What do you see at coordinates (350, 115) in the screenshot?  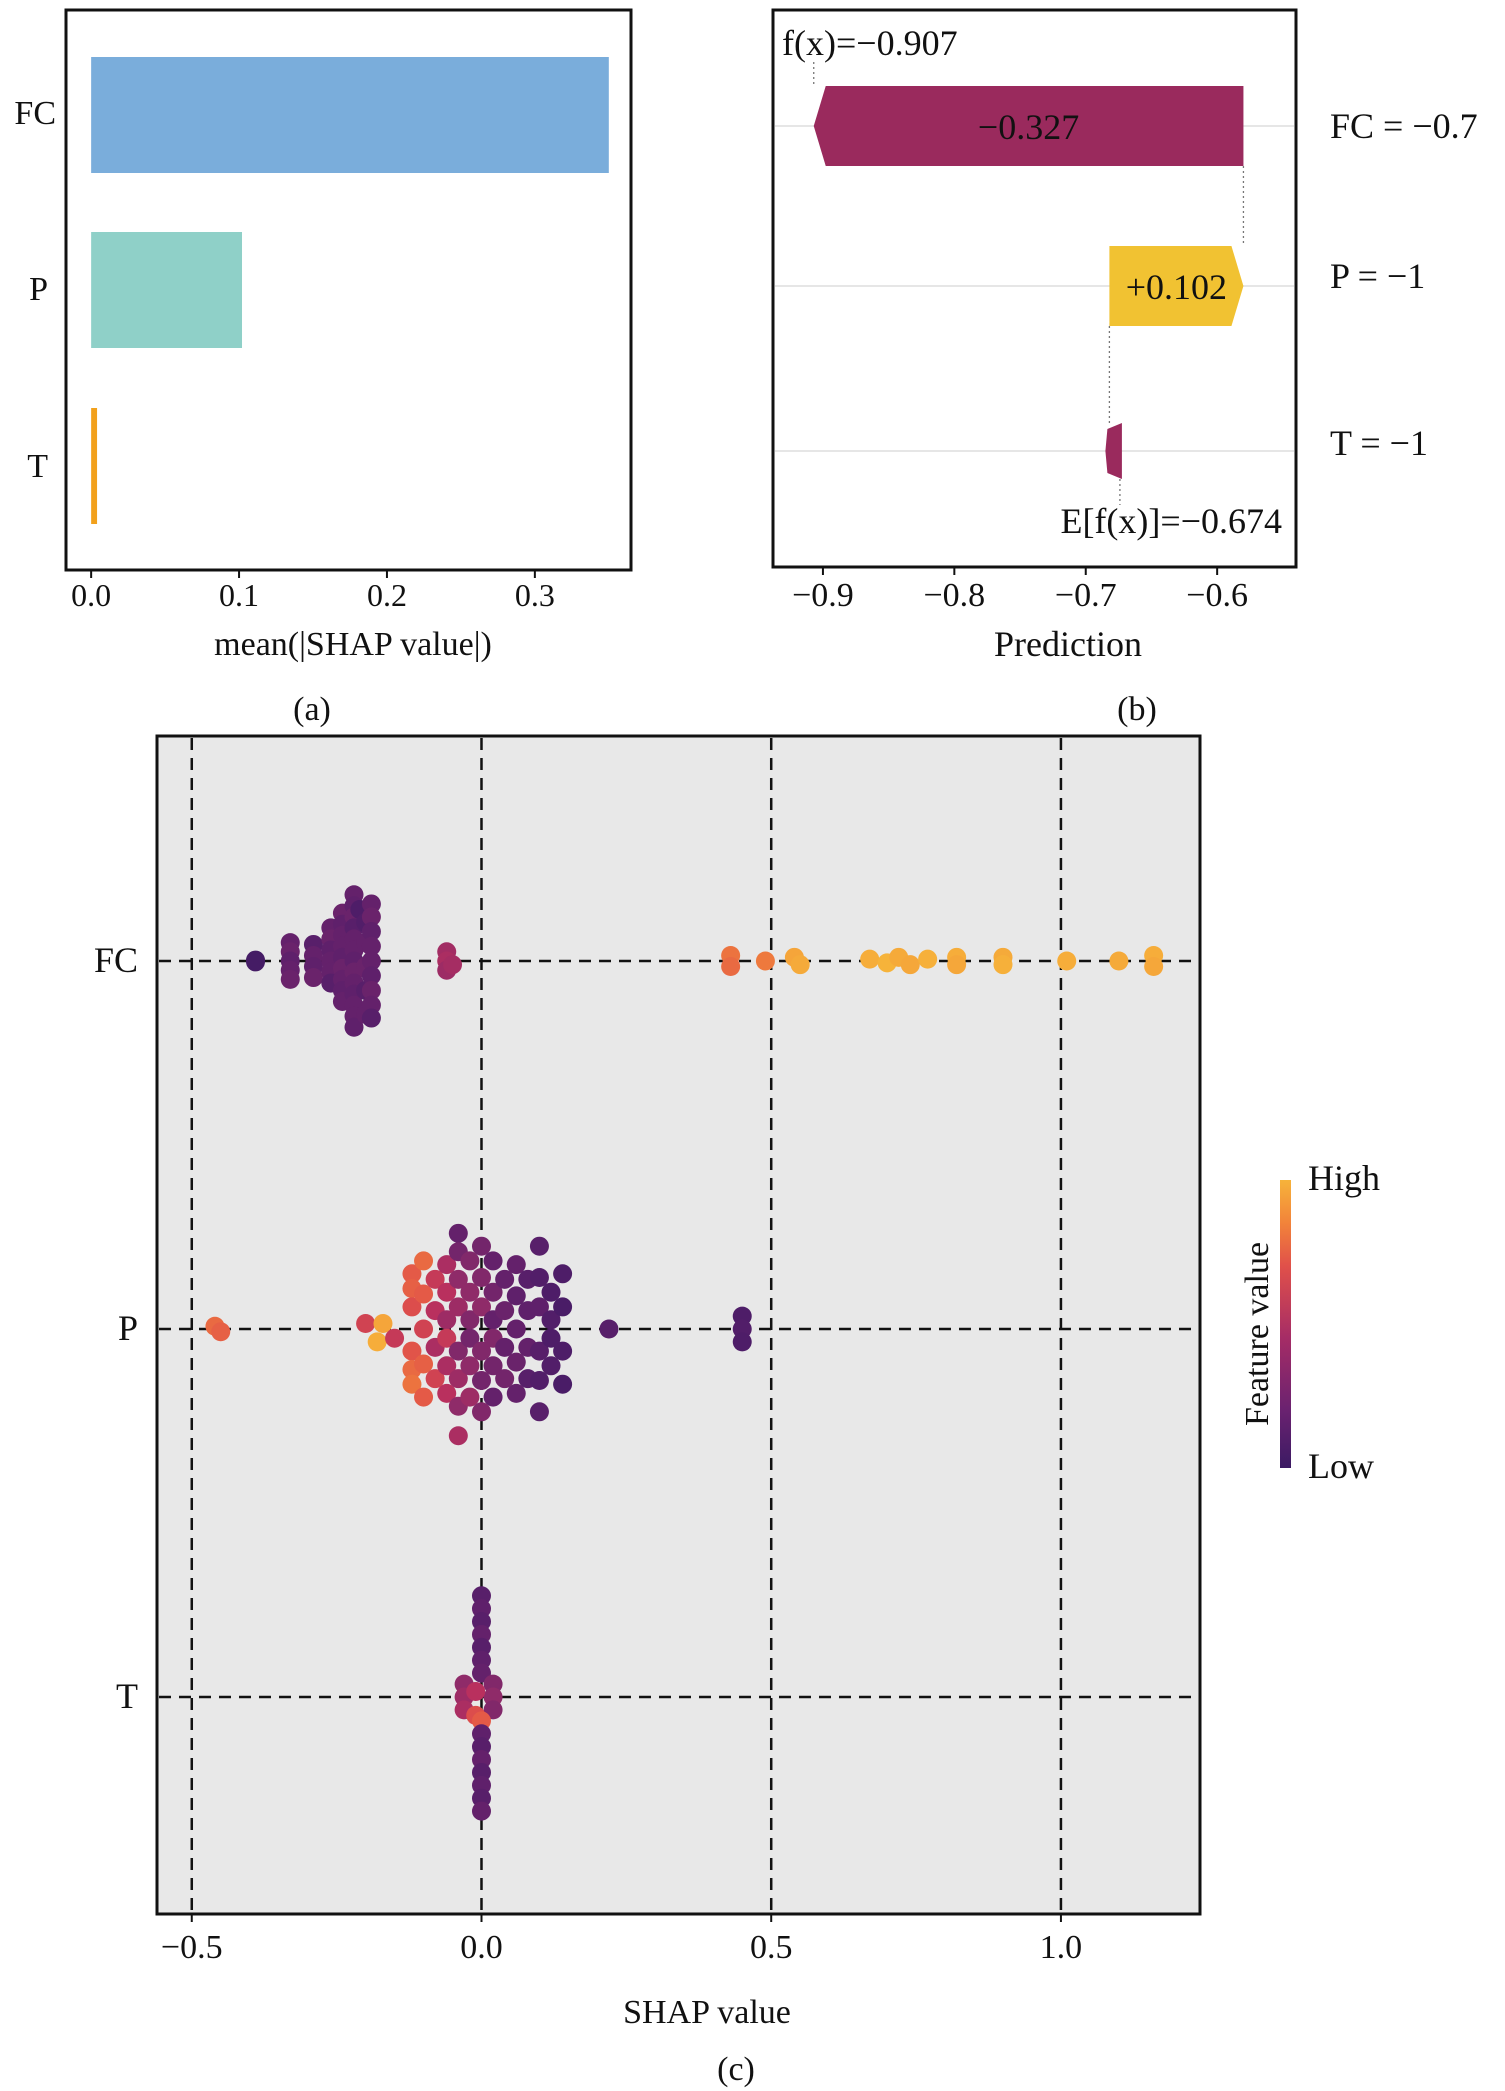 I see `bar-fc` at bounding box center [350, 115].